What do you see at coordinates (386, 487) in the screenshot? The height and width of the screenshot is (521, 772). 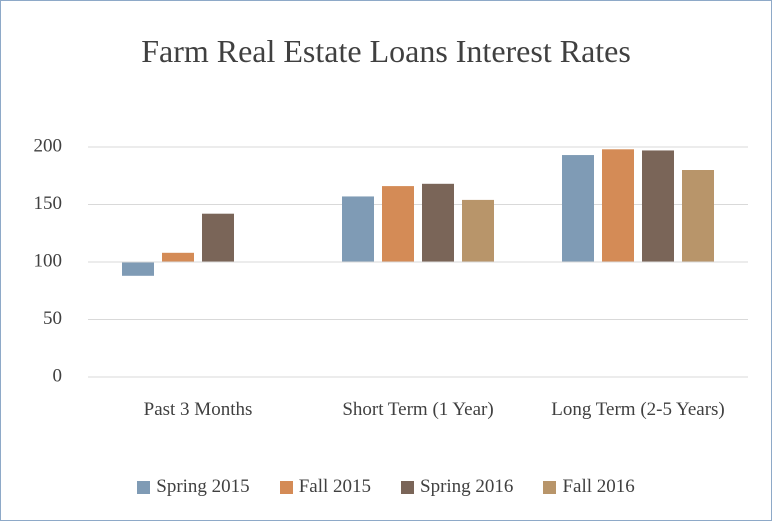 I see `legend: Spring 2015 Fall 2015 Spring 2016 Fall 2016` at bounding box center [386, 487].